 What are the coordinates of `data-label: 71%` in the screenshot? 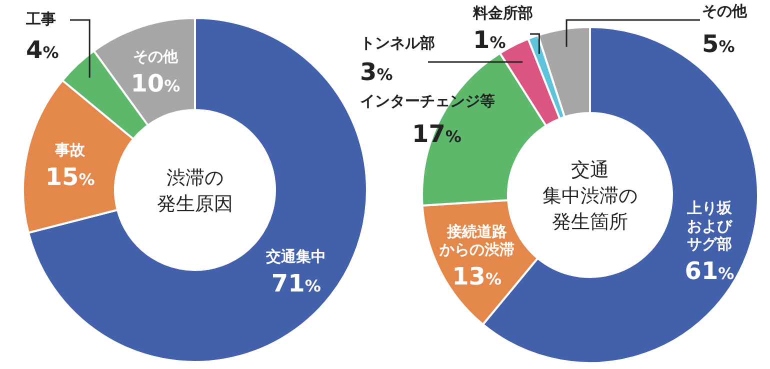 It's located at (296, 283).